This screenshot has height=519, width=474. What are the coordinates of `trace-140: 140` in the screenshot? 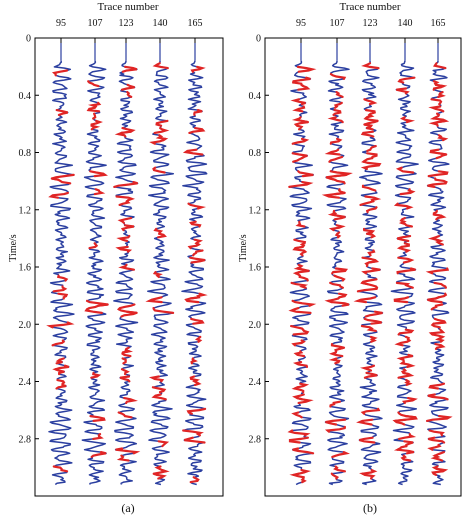 It's located at (404, 252).